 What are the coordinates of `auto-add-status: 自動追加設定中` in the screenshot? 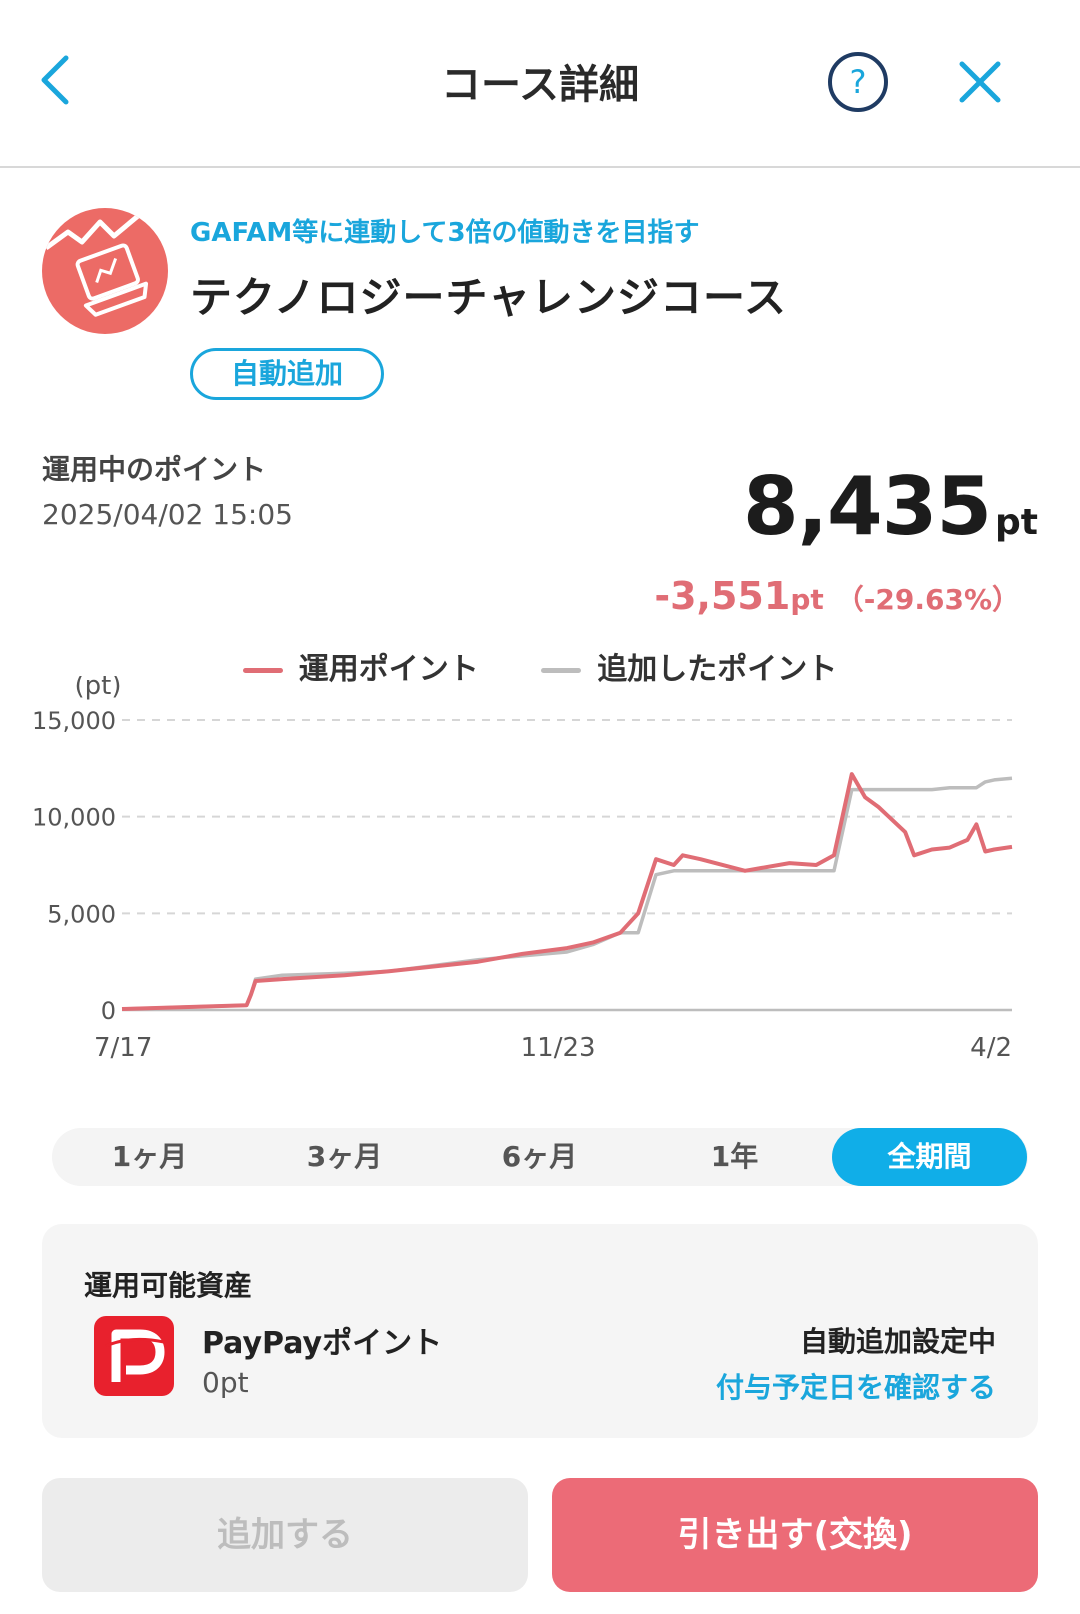 It's located at (897, 1341).